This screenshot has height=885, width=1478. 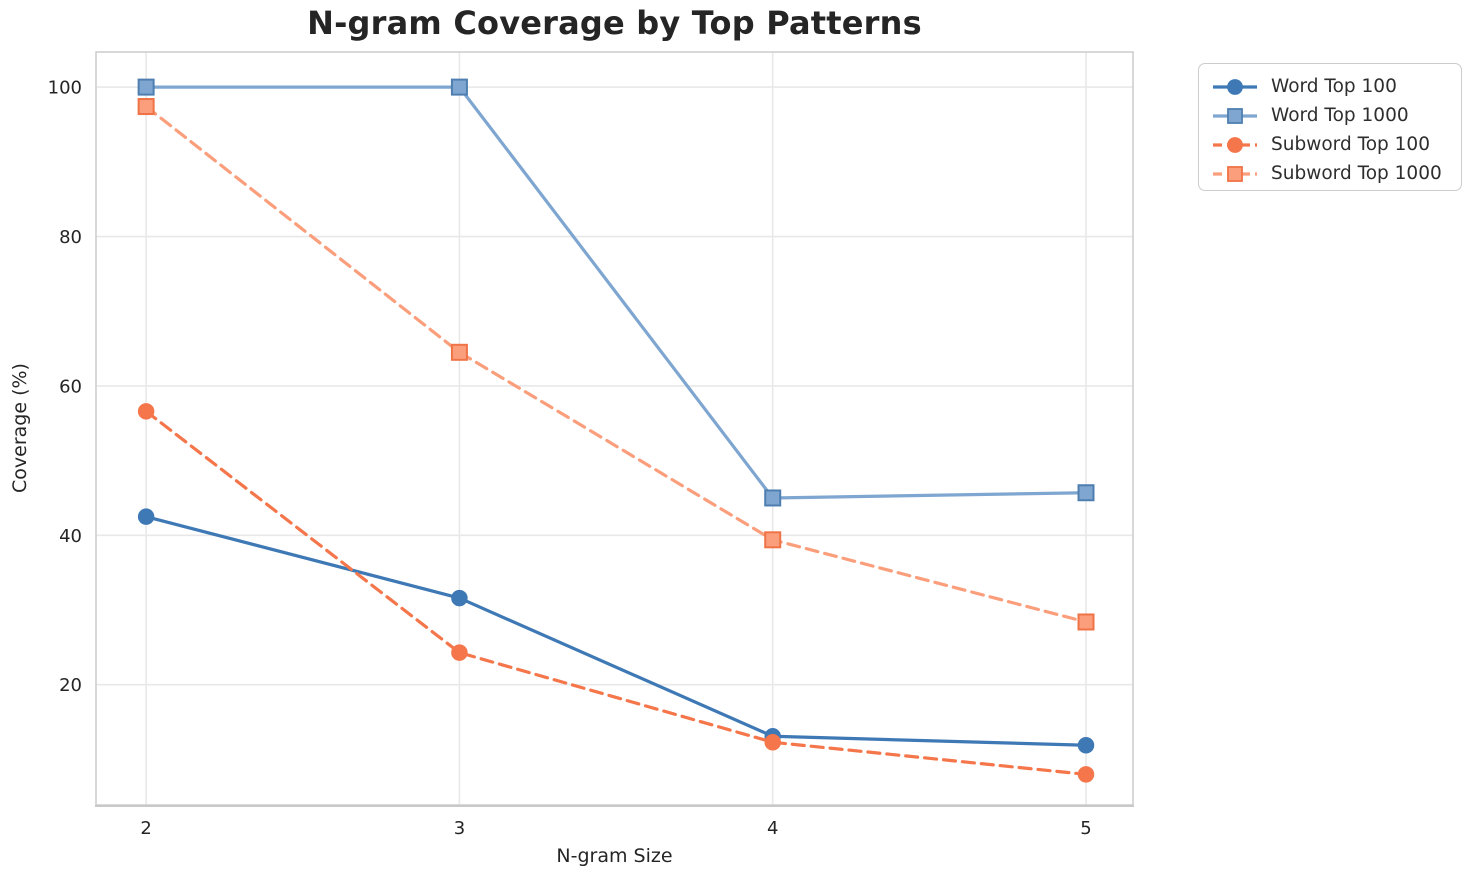 I want to click on y-tick-label: 100, so click(x=65, y=88).